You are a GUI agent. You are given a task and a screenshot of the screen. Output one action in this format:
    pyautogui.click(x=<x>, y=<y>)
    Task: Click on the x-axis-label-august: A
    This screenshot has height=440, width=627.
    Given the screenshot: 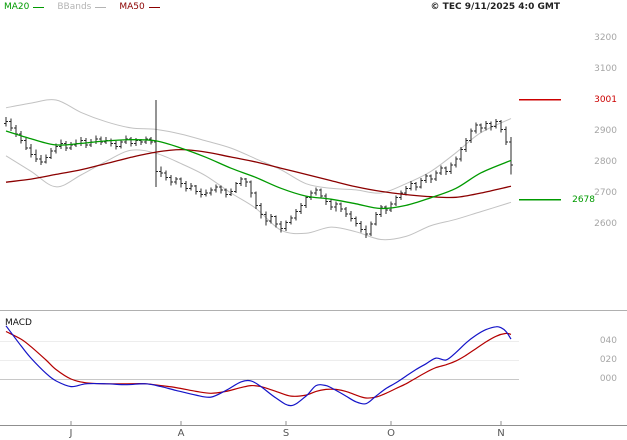 What is the action you would take?
    pyautogui.click(x=181, y=433)
    